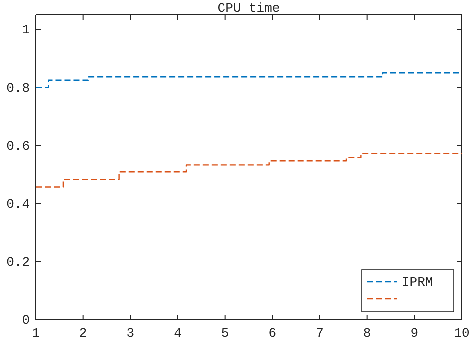 The width and height of the screenshot is (474, 342). What do you see at coordinates (367, 334) in the screenshot?
I see `x-tick-label: 8` at bounding box center [367, 334].